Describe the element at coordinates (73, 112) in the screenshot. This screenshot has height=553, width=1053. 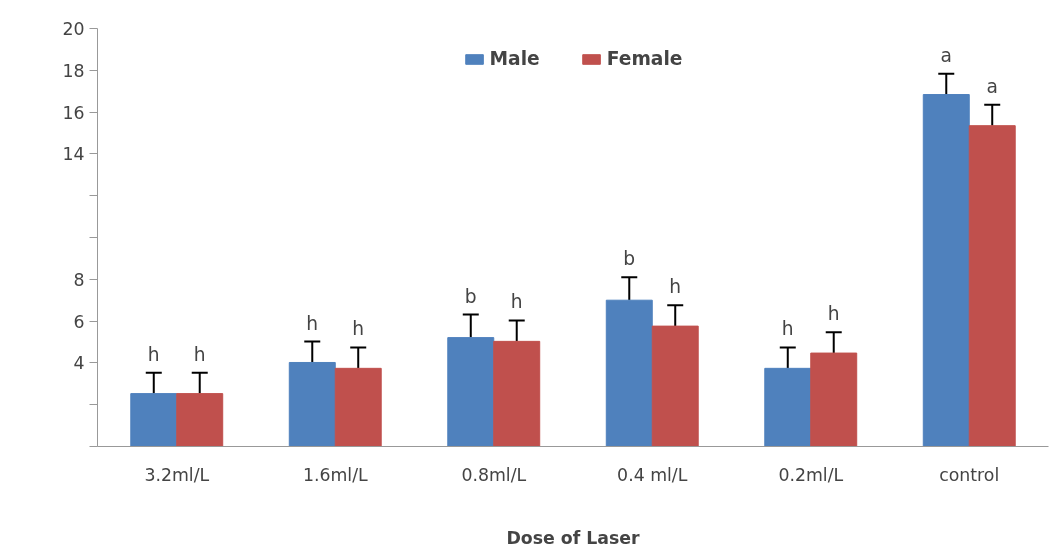
I see `y-tick-label: 16` at that location.